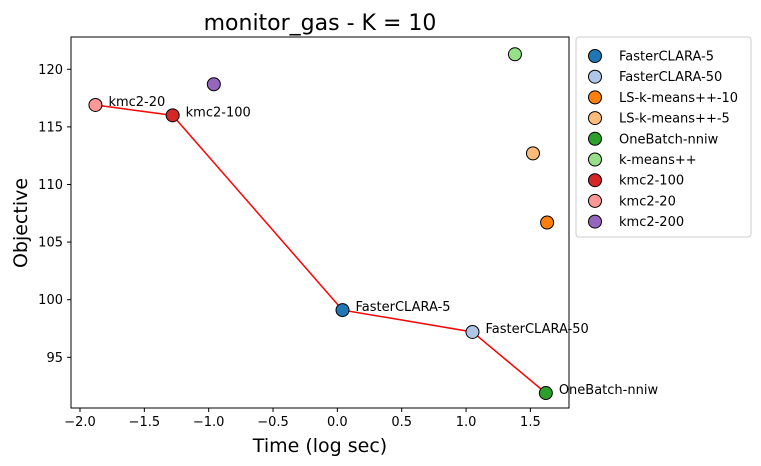  I want to click on legend-label: kmc2-20, so click(647, 201).